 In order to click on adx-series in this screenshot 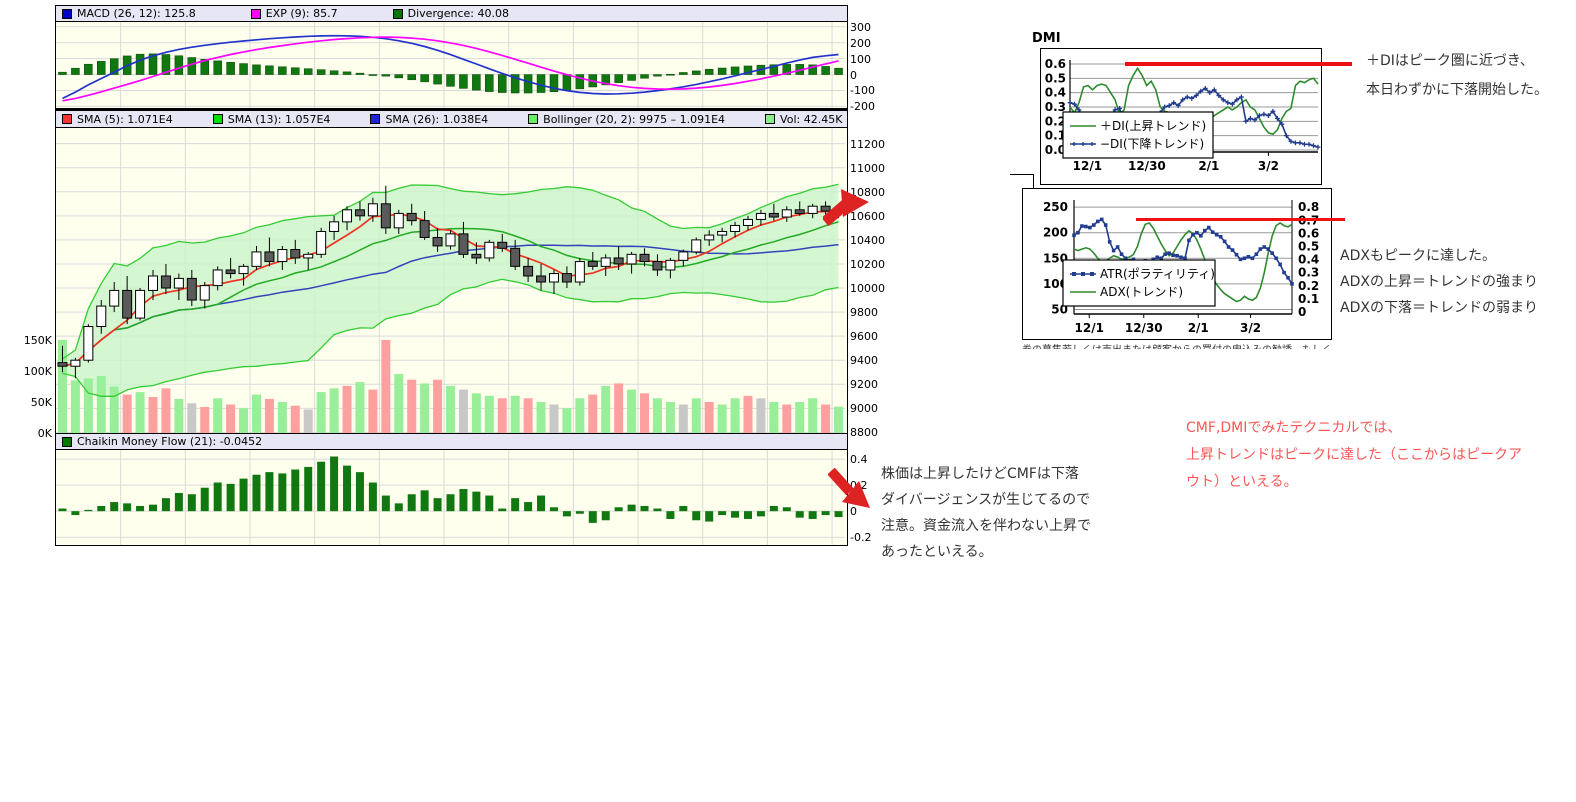, I will do `click(1183, 262)`.